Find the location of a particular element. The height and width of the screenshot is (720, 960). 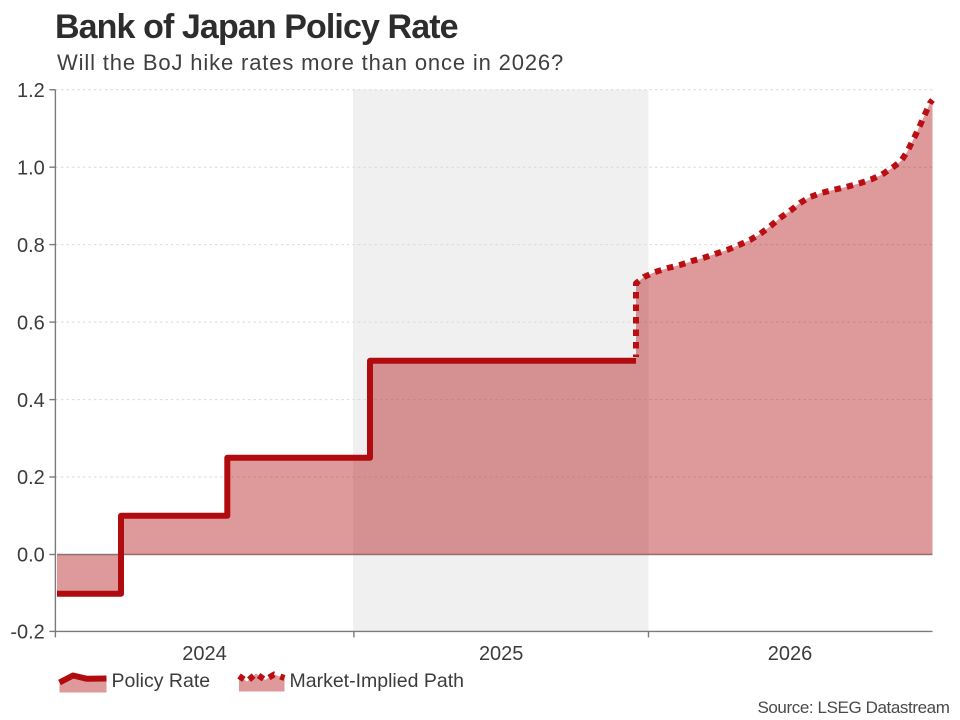

svg-text: Market-Implied Path is located at coordinates (377, 681).